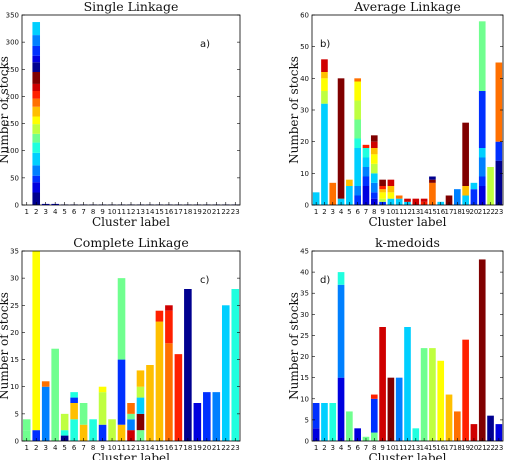 This screenshot has height=460, width=505. What do you see at coordinates (12, 16) in the screenshot?
I see `y-tick-label: 350` at bounding box center [12, 16].